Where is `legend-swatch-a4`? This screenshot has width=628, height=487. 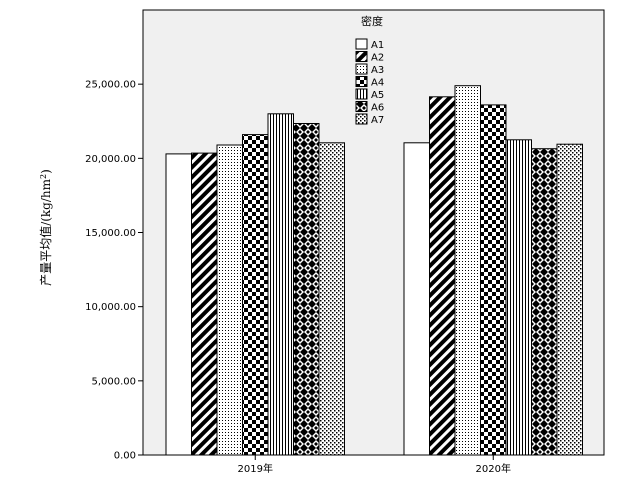 legend-swatch-a4 is located at coordinates (361, 81).